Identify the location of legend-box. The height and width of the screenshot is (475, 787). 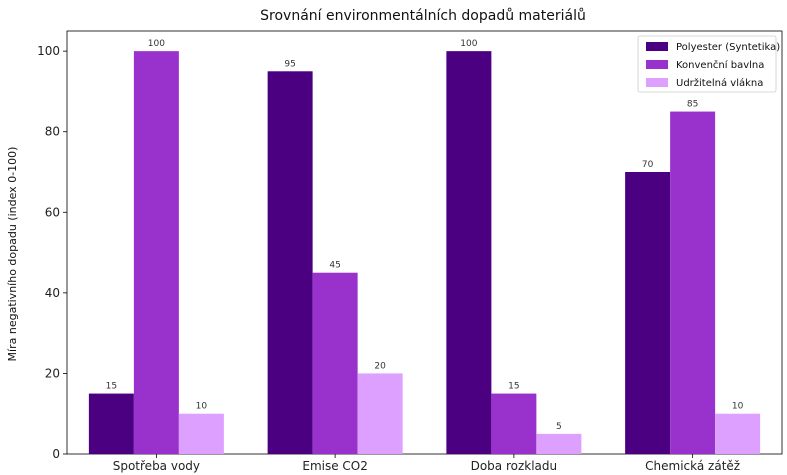
(707, 64).